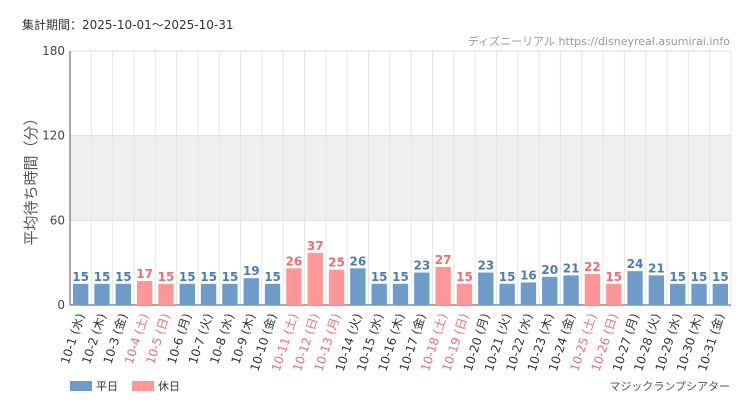 The width and height of the screenshot is (750, 410). Describe the element at coordinates (107, 386) in the screenshot. I see `legend-label-weekday: 平日` at that location.